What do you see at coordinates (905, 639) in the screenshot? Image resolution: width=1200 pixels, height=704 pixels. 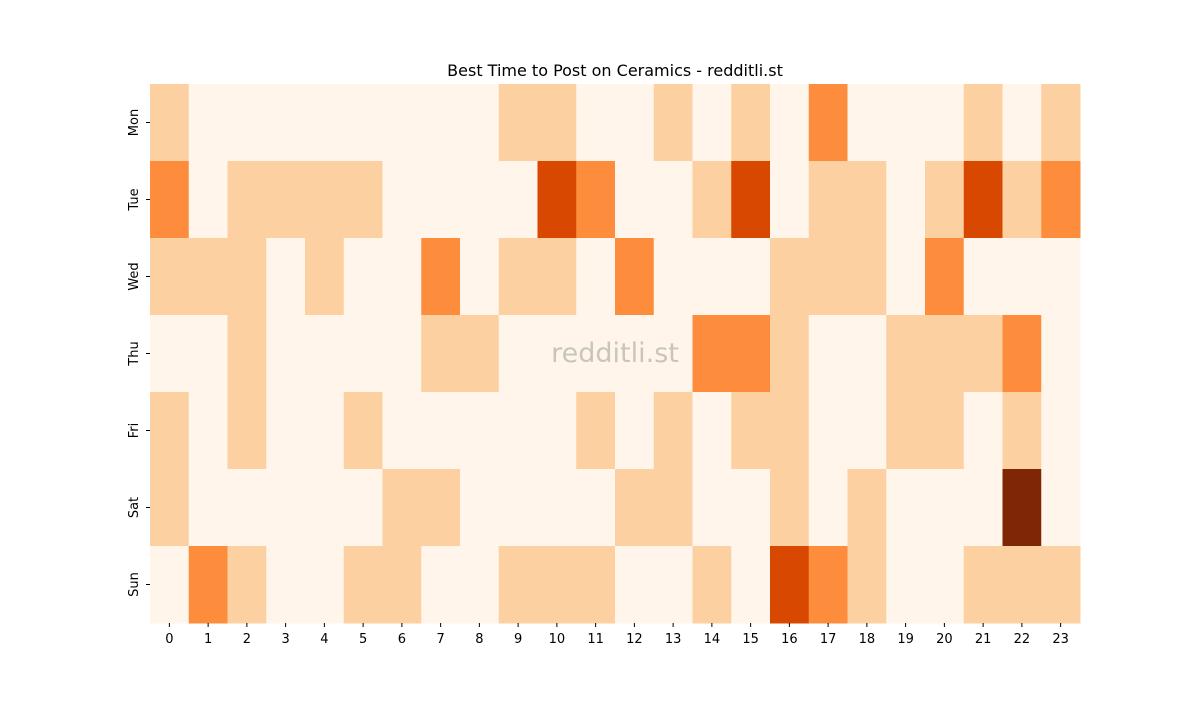 I see `x-tick-label: 19` at bounding box center [905, 639].